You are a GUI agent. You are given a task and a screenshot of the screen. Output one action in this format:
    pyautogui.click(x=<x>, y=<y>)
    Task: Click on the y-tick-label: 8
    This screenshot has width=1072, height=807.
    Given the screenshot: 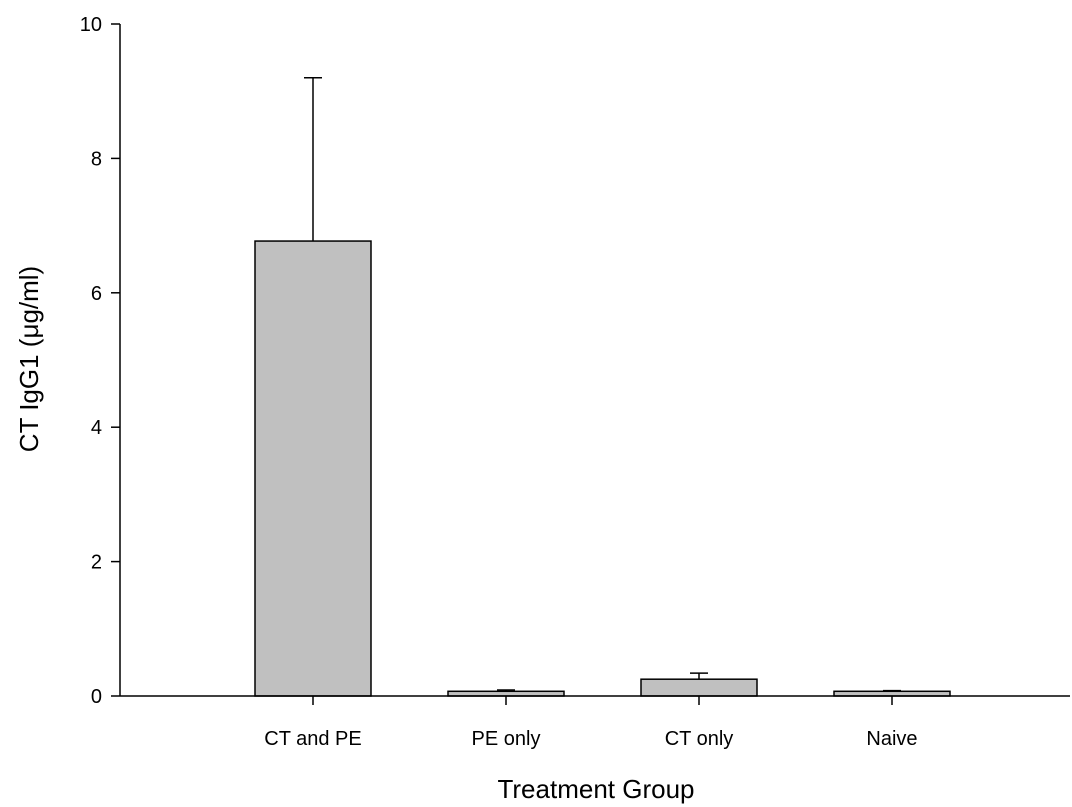 What is the action you would take?
    pyautogui.click(x=96, y=159)
    